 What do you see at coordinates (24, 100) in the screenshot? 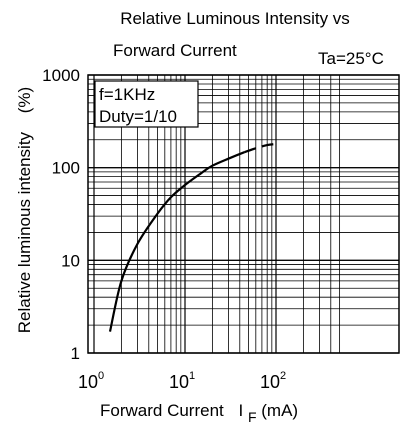
I see `y-axis-unit: (%)` at bounding box center [24, 100].